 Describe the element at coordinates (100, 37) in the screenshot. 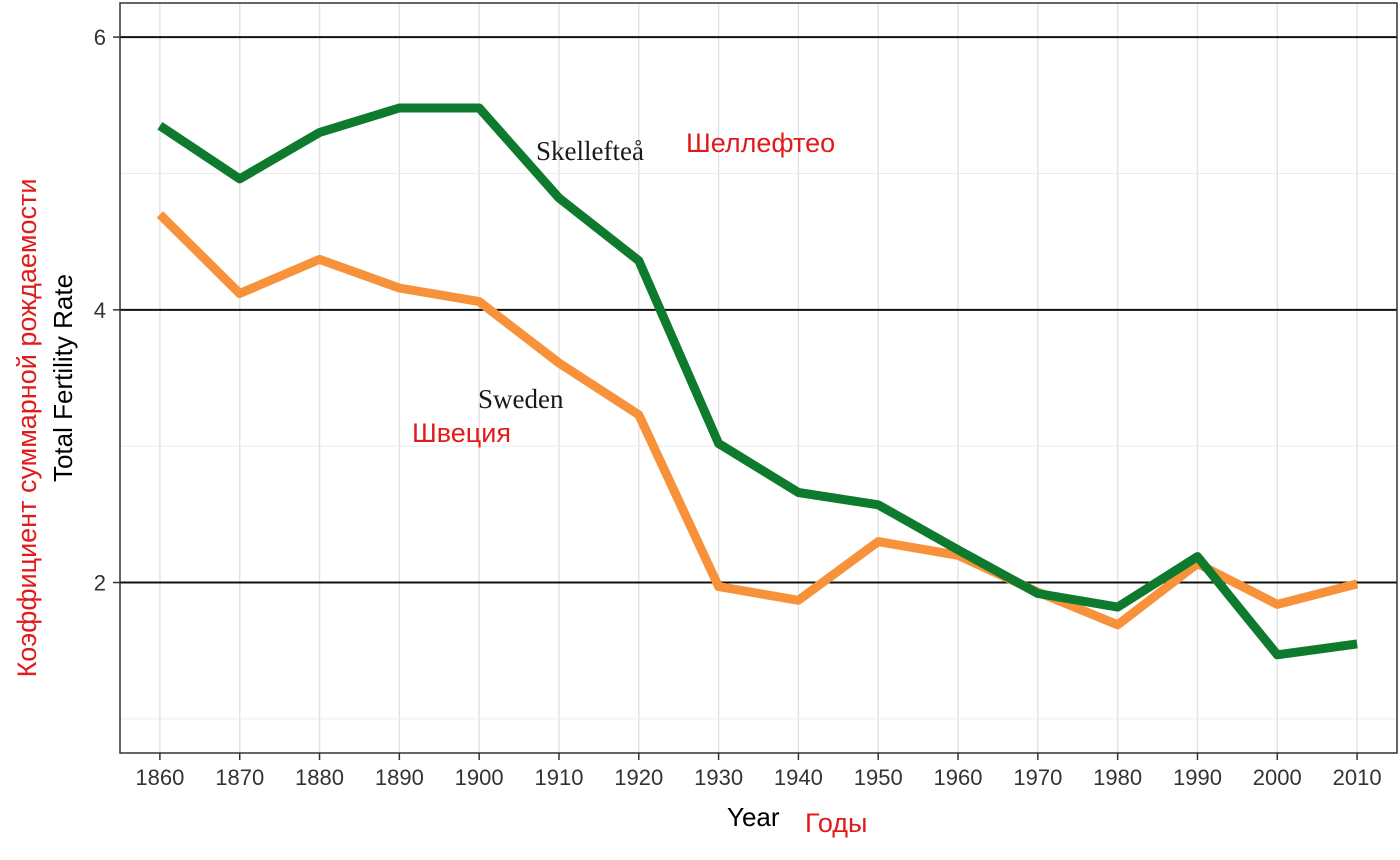

I see `y-tick-label: 6` at that location.